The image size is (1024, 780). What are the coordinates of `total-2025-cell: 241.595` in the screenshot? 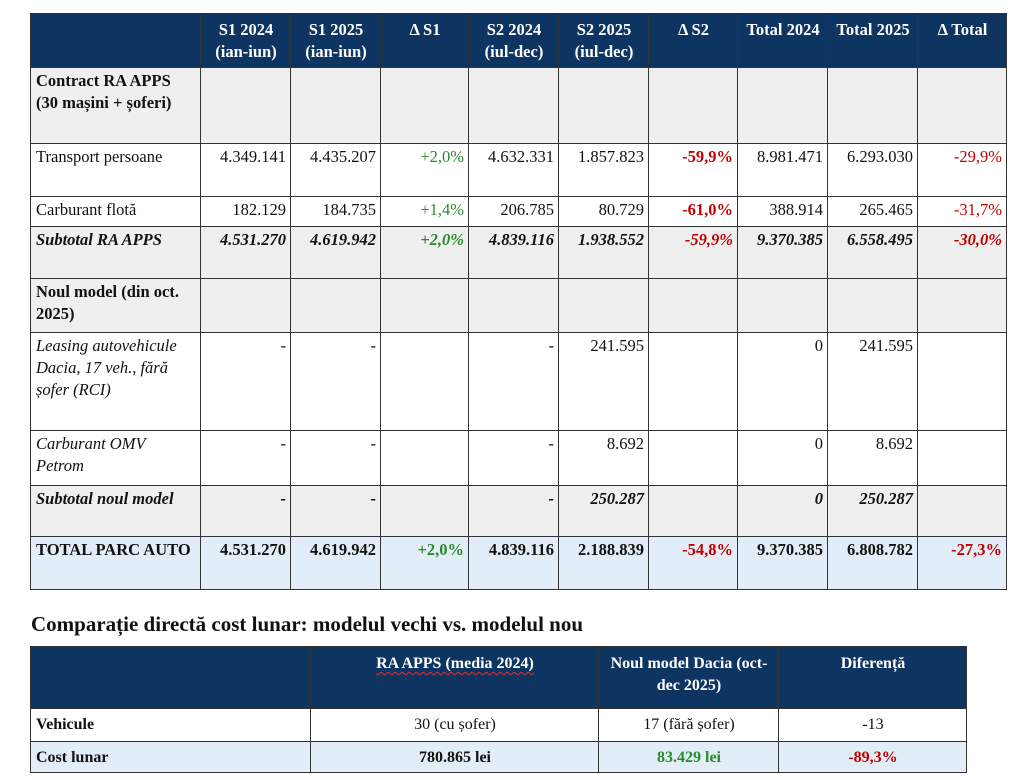 It's located at (872, 381).